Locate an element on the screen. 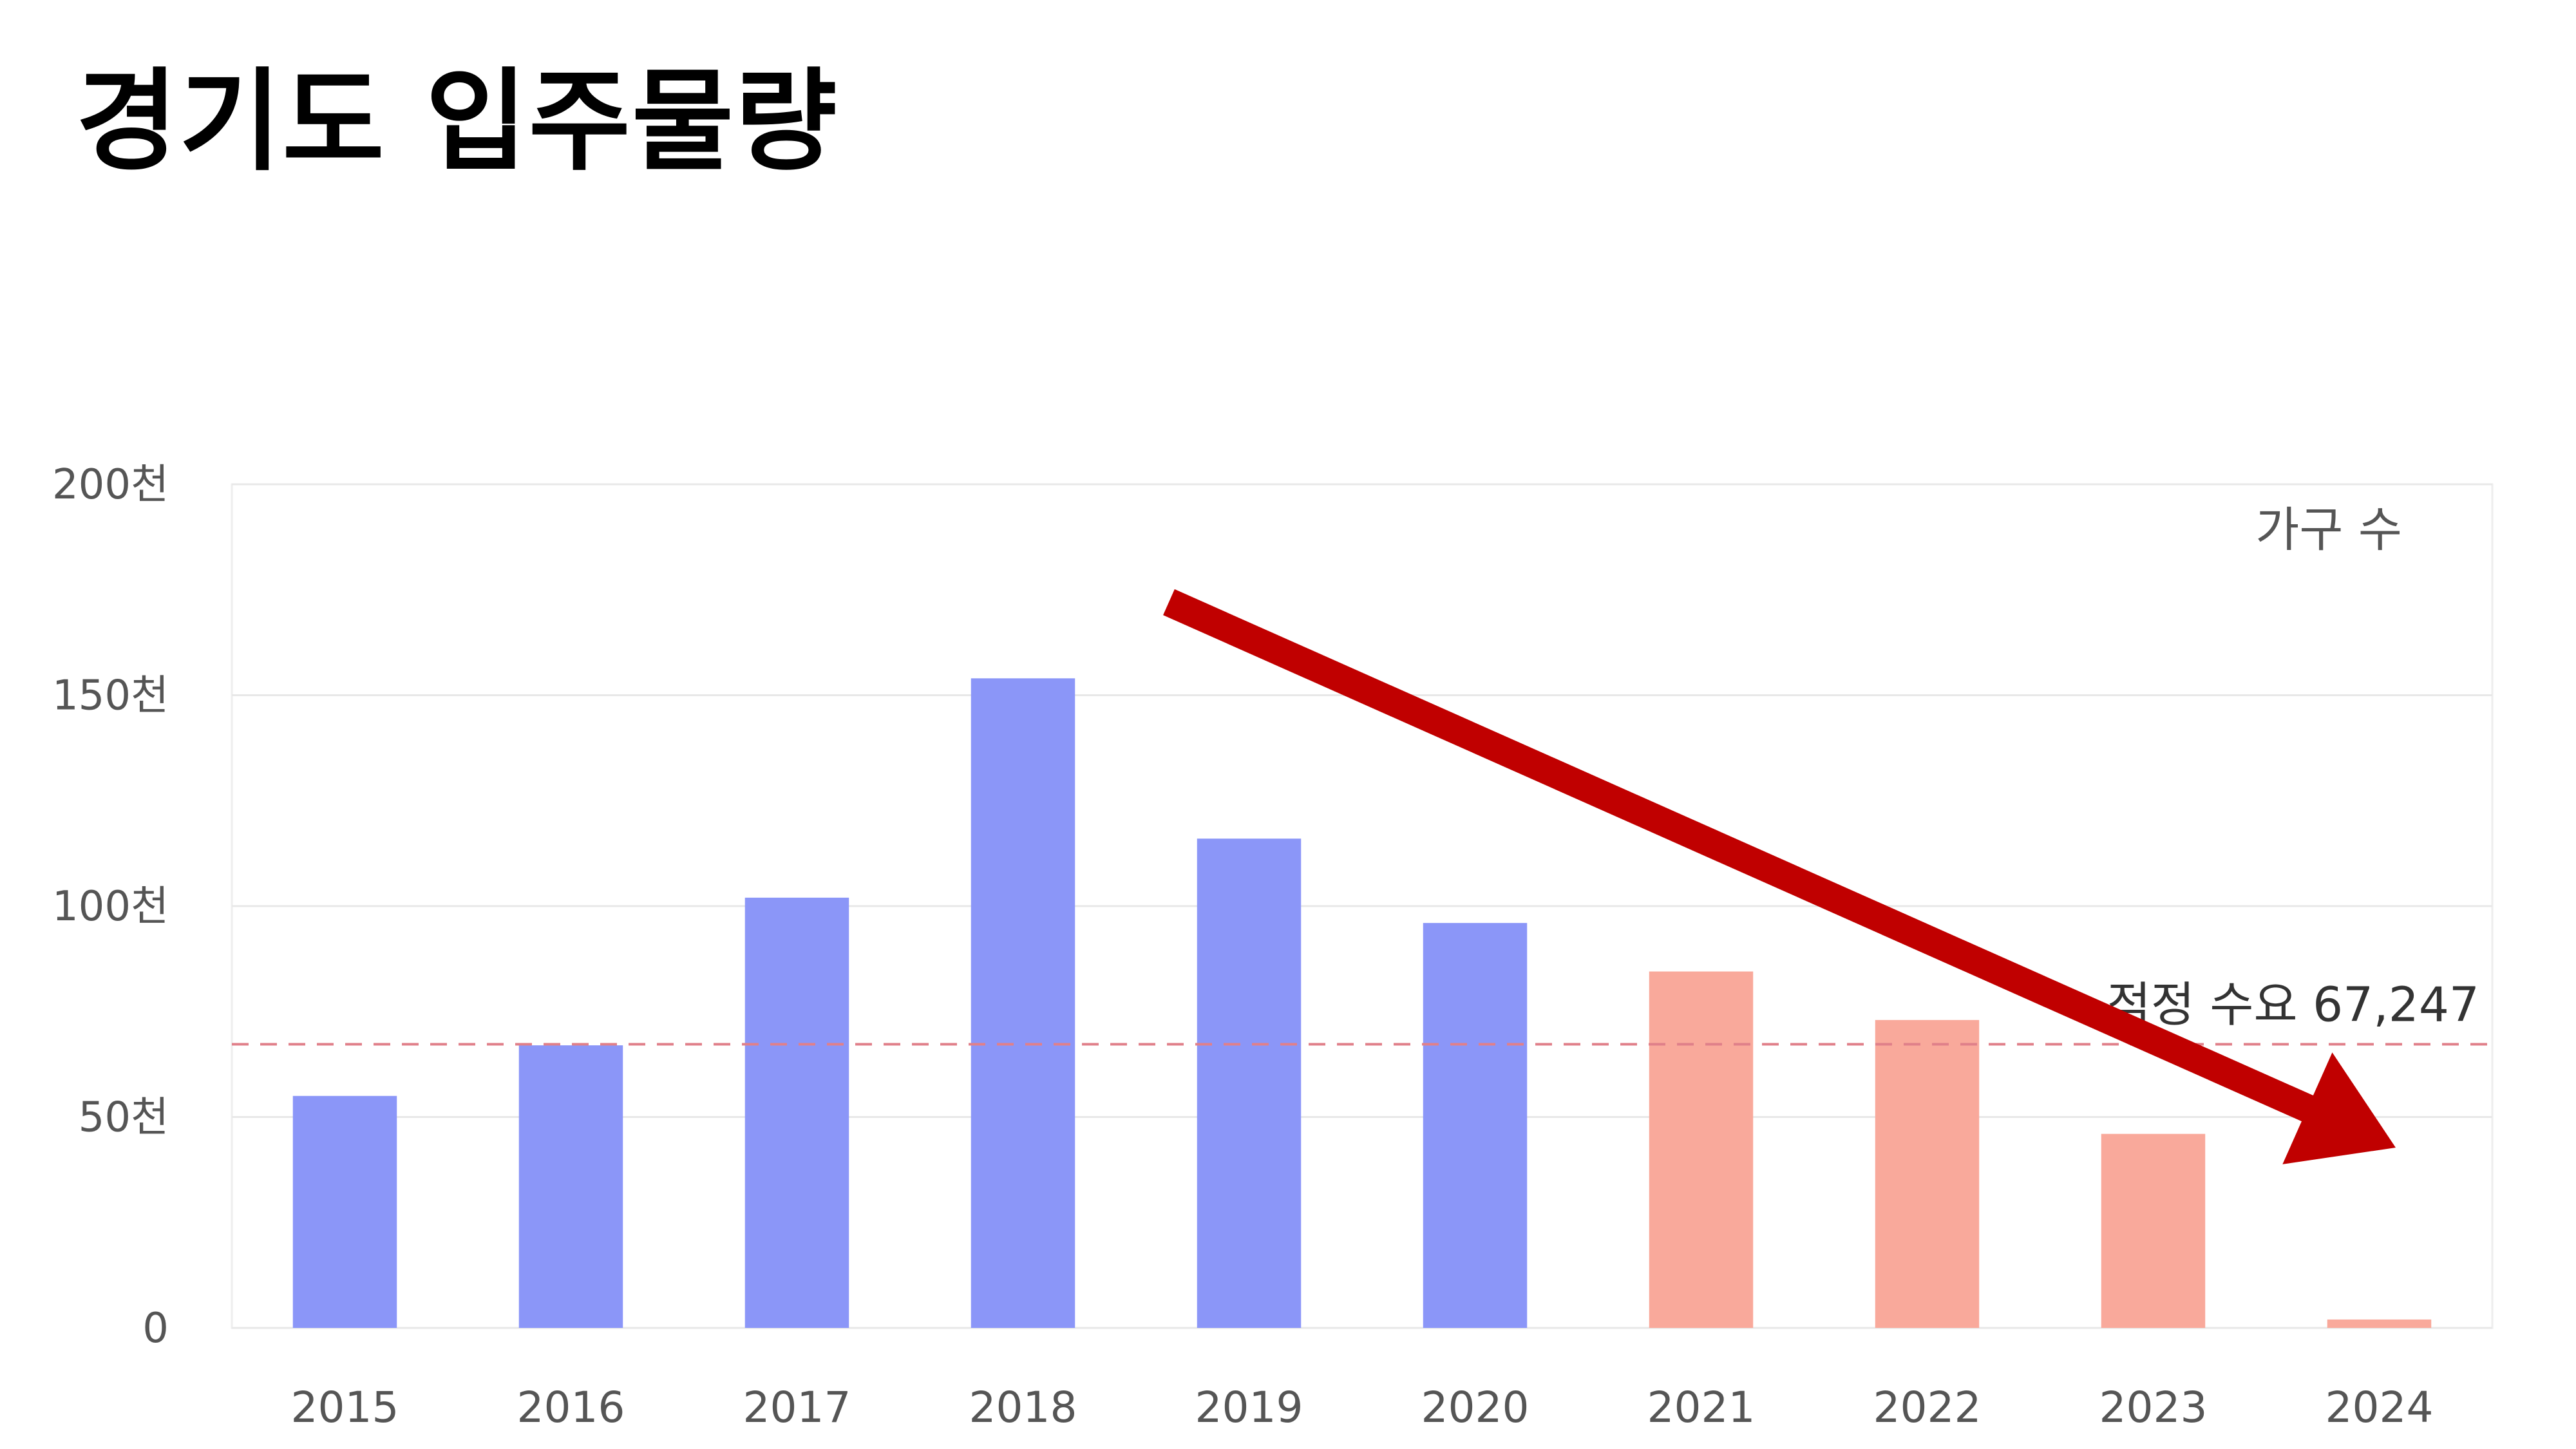 This screenshot has height=1449, width=2576. x-tick-label: 2017 is located at coordinates (797, 1407).